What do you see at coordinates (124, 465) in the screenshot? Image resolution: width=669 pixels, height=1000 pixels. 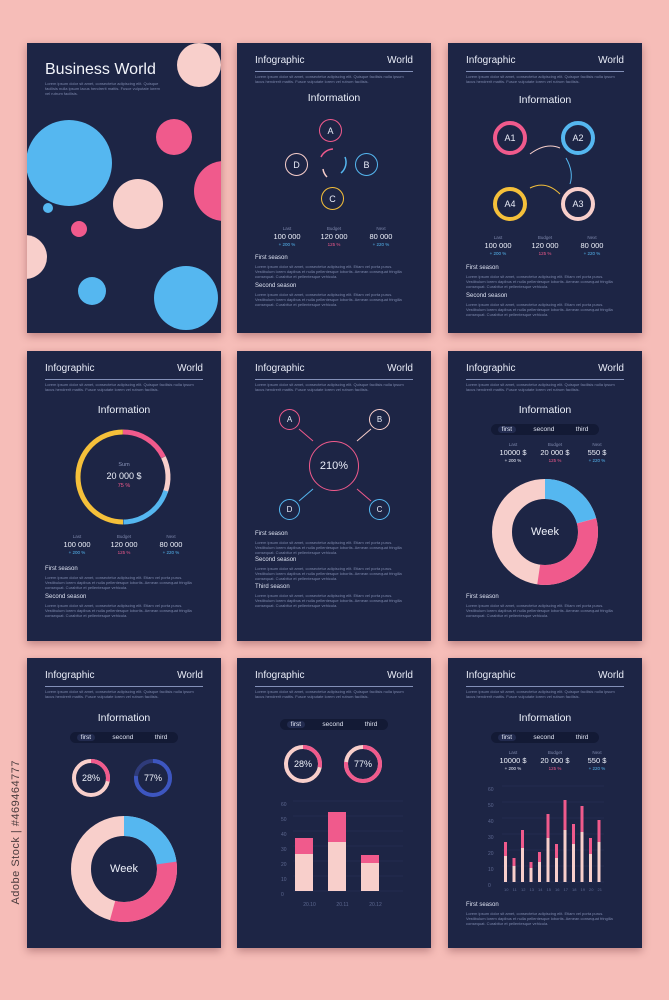 I see `sum-label: Sum` at bounding box center [124, 465].